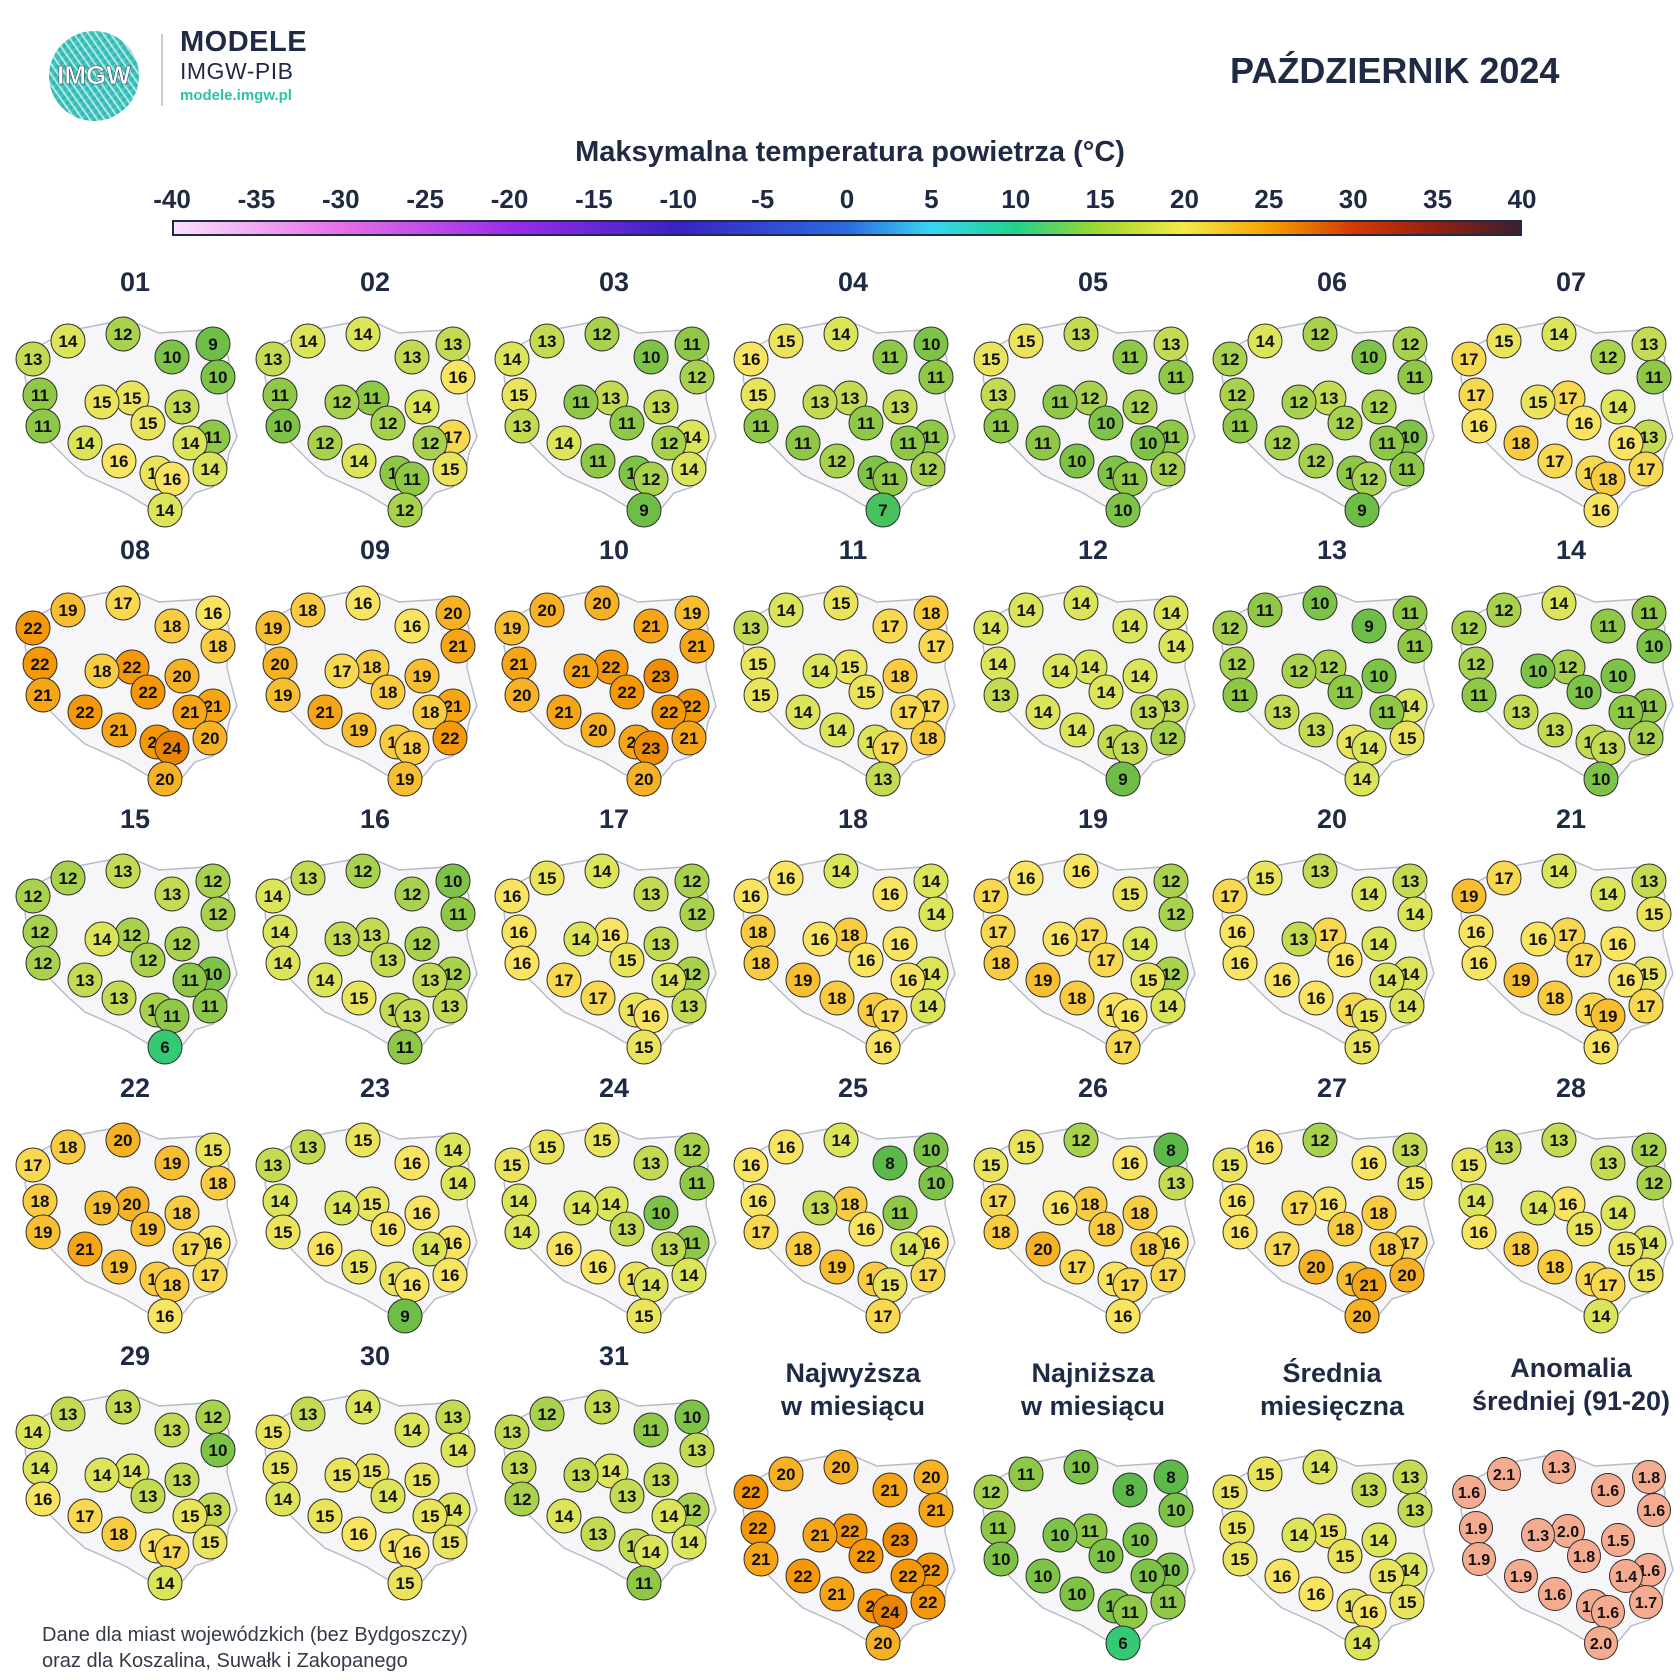  I want to click on station-value-label: 22, so click(148, 692).